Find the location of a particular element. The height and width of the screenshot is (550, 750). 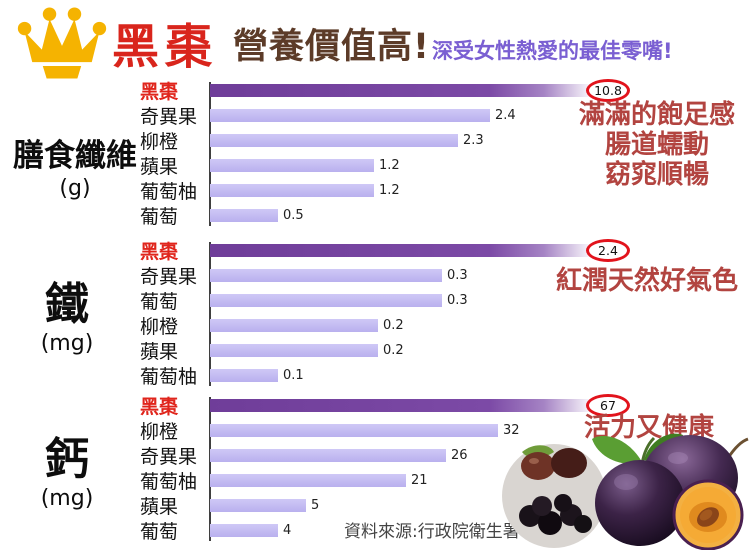

chart-row: 葡萄柚 21 is located at coordinates (375, 480).